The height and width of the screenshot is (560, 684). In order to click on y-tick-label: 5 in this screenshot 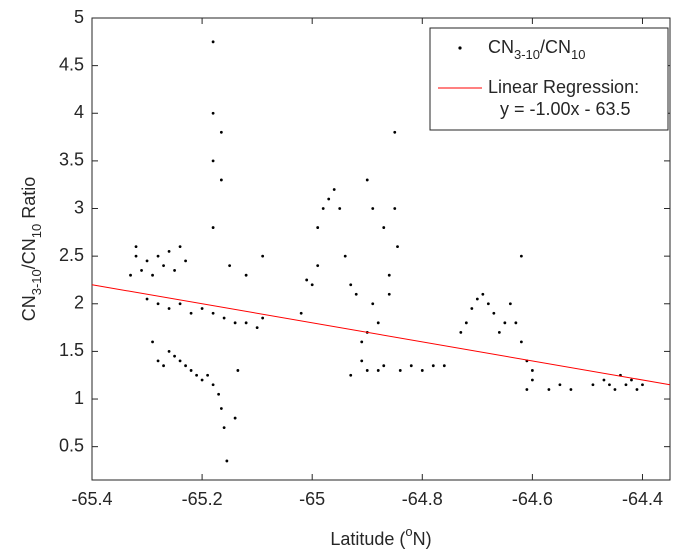, I will do `click(79, 17)`.